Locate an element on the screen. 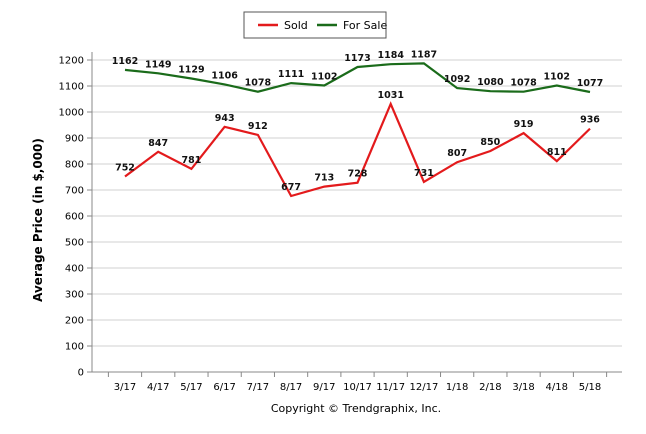 The image size is (646, 434). data-label-for-sale-11-17: 1184 is located at coordinates (390, 55).